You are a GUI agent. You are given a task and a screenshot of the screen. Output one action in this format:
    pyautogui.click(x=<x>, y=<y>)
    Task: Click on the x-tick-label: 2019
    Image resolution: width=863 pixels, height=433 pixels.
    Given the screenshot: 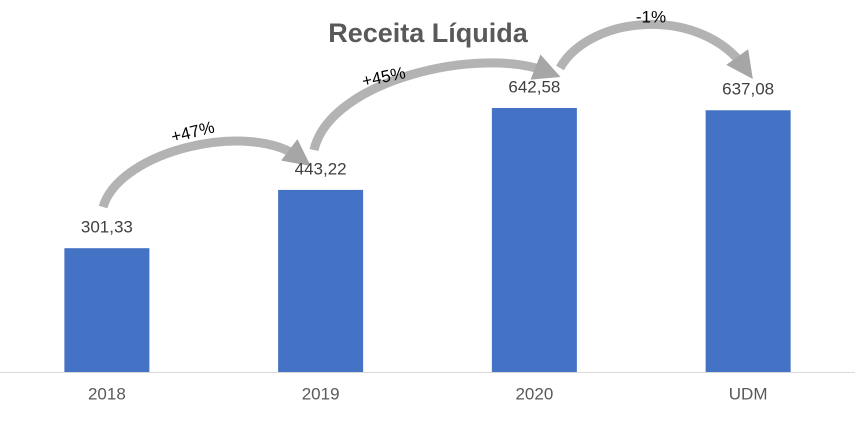 What is the action you would take?
    pyautogui.click(x=321, y=393)
    